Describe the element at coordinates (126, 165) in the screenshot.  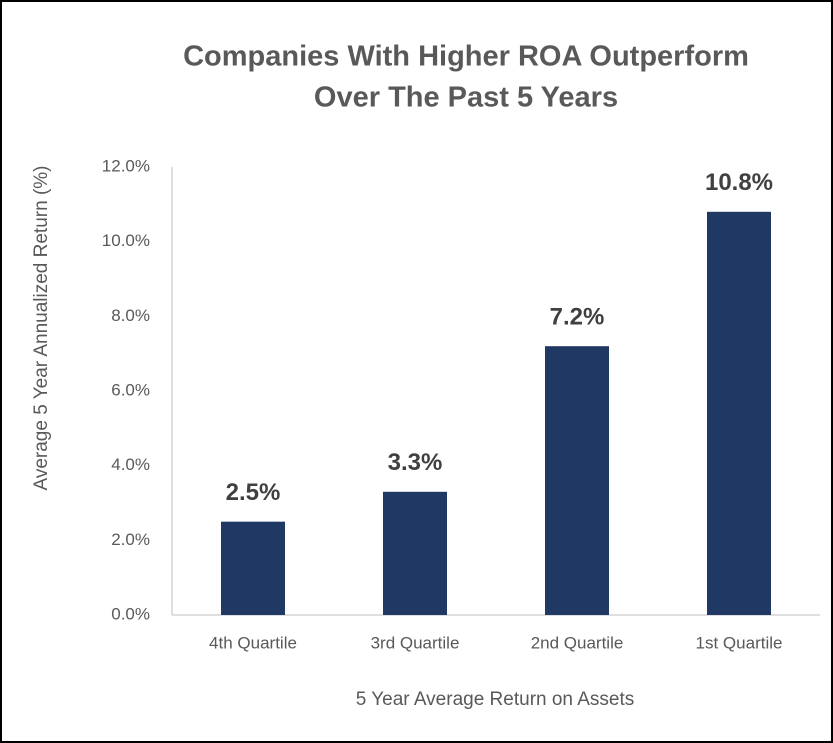
I see `y-tick-label: 12.0%` at that location.